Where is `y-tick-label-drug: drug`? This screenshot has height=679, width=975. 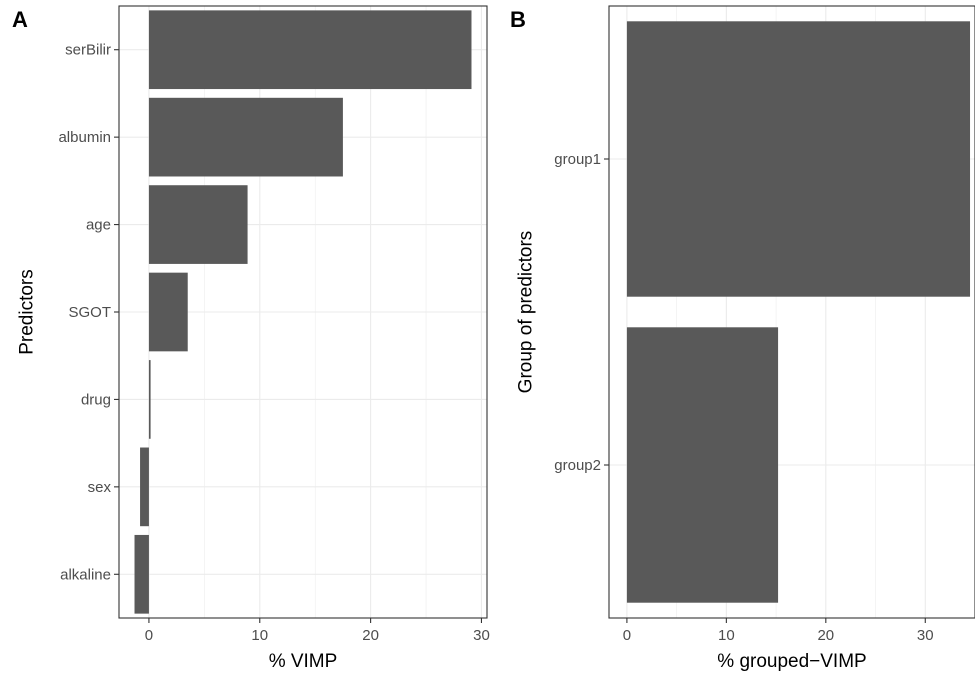
y-tick-label-drug: drug is located at coordinates (96, 399).